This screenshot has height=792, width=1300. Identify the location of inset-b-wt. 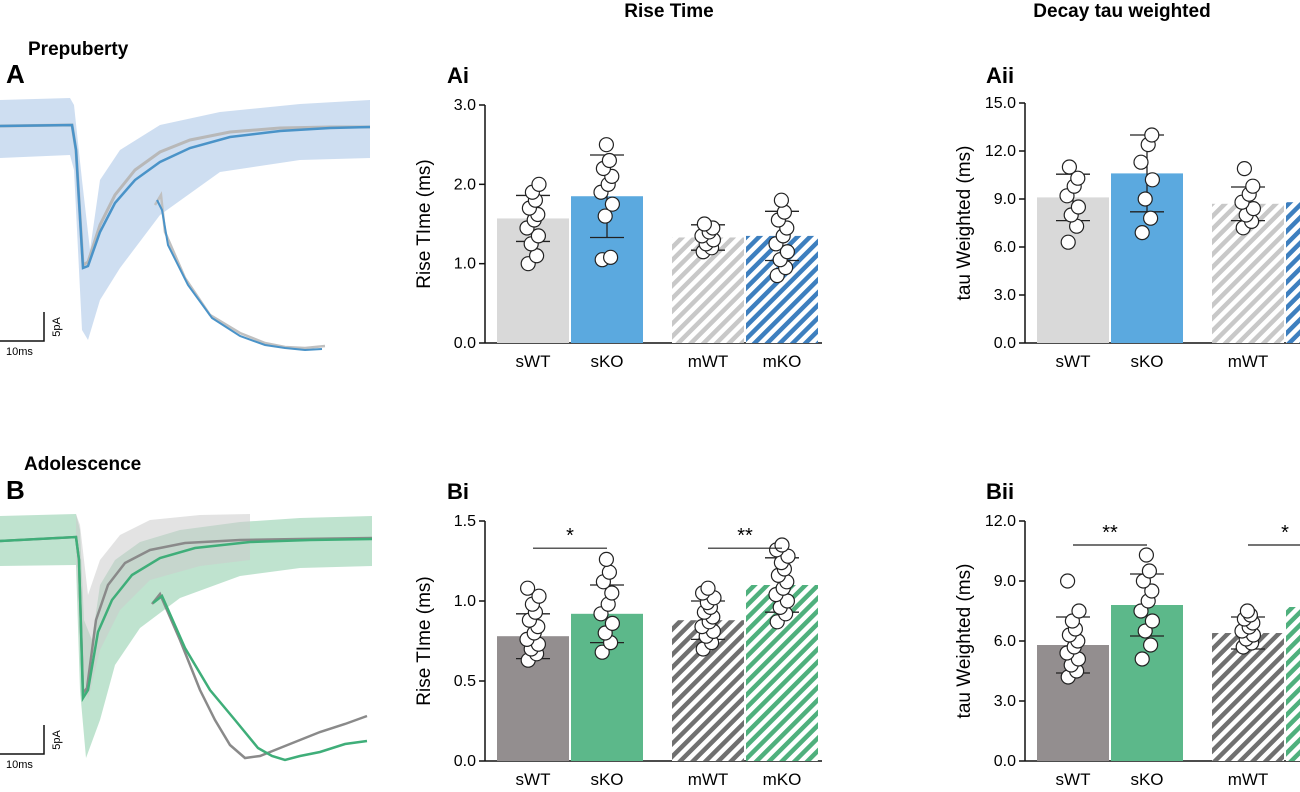
(259, 675).